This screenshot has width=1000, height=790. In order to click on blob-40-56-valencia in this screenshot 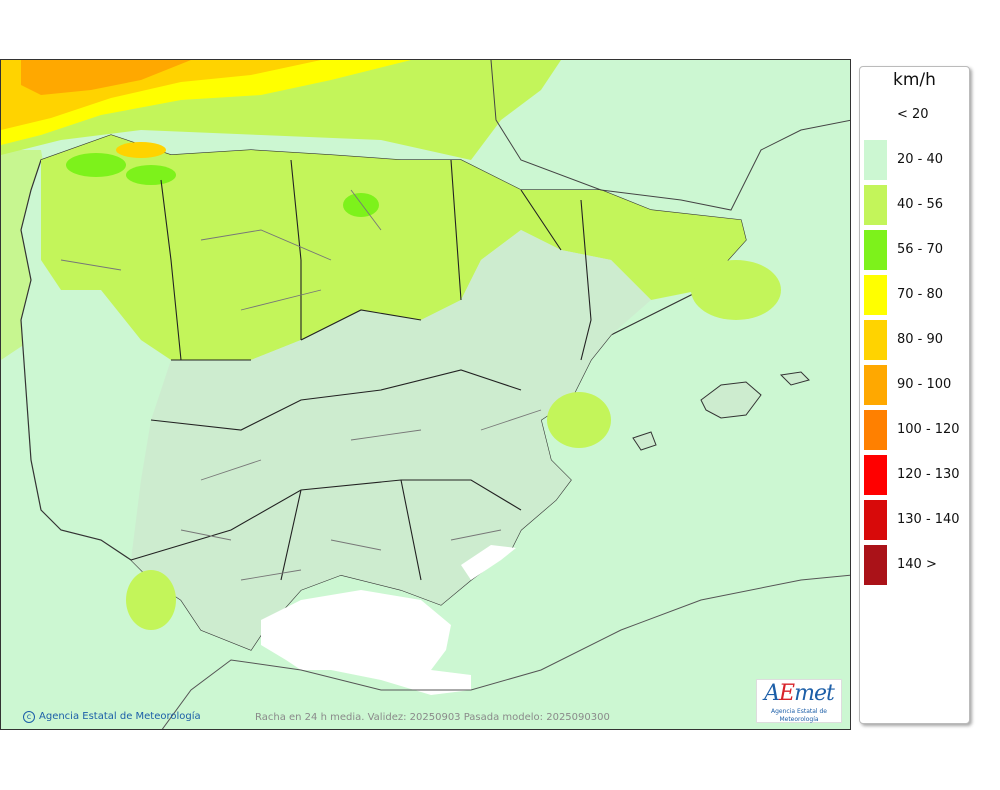, I will do `click(579, 420)`.